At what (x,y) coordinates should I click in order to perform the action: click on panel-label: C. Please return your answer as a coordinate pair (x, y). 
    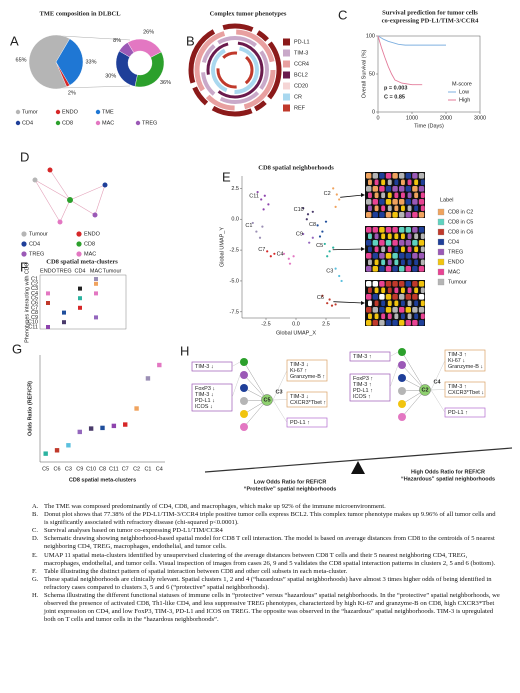
    Looking at the image, I should click on (342, 14).